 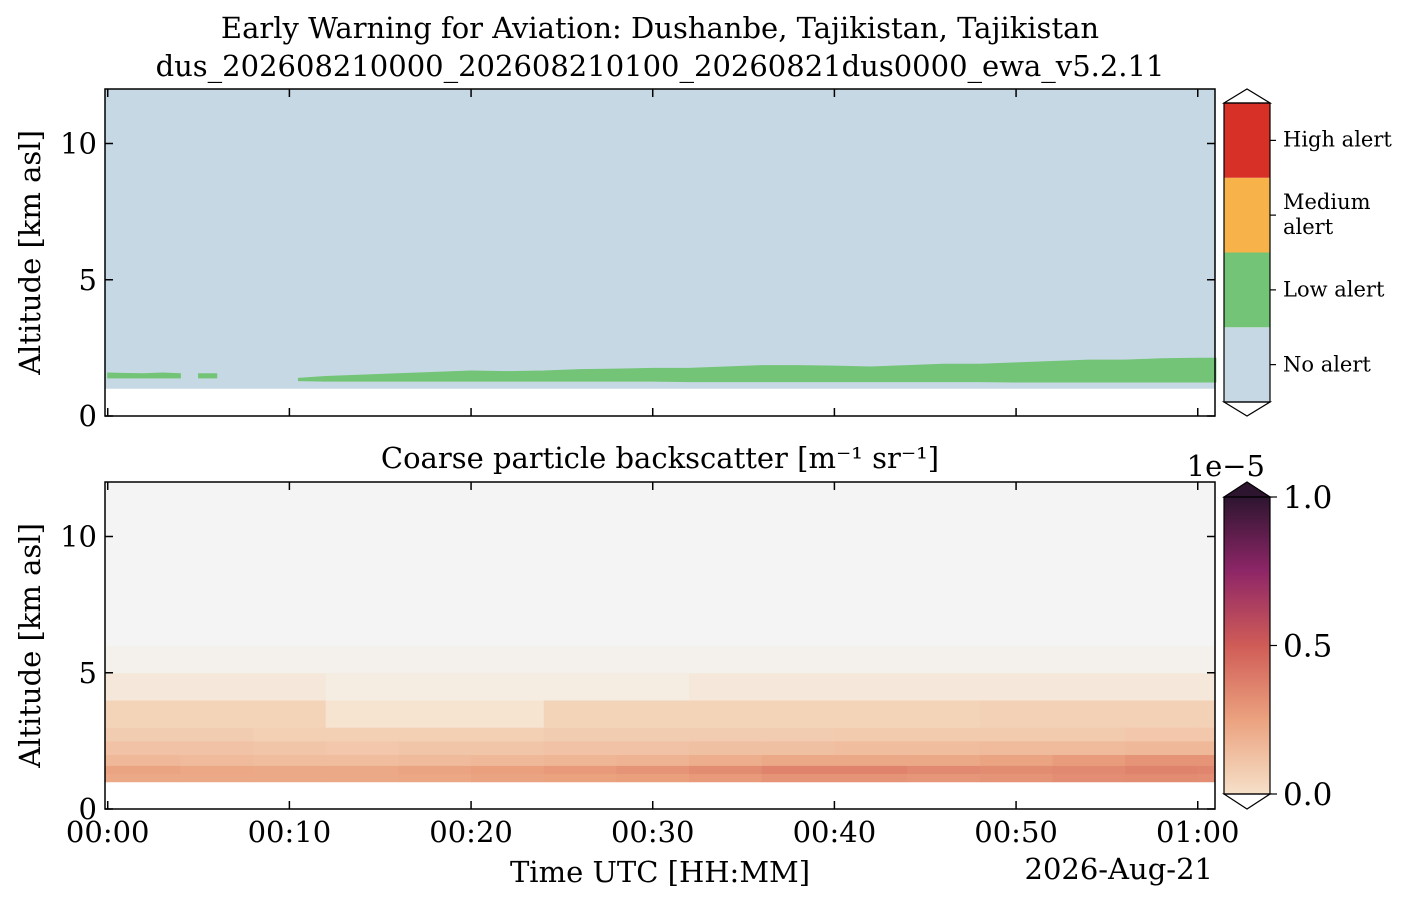 I want to click on x-tick-label: 00:40, so click(x=835, y=832).